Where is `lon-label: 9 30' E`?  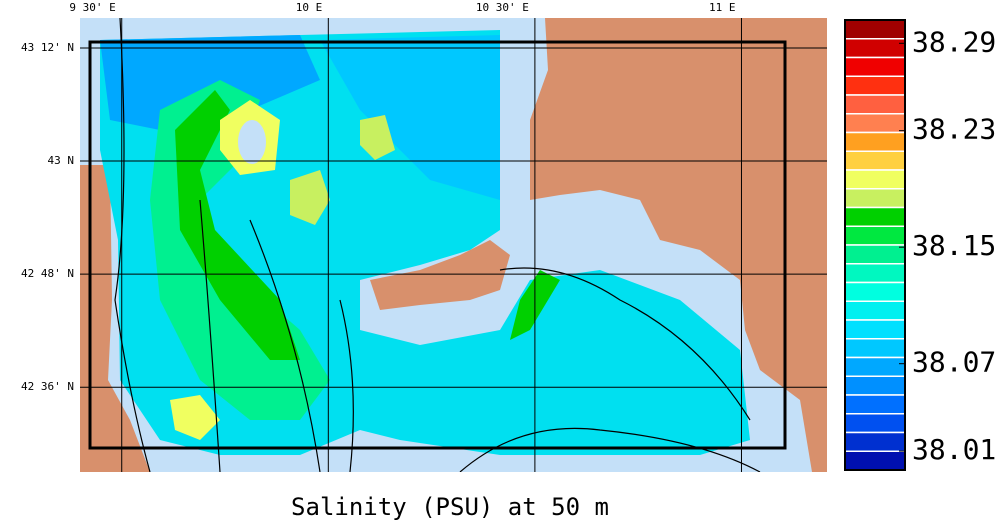 lon-label: 9 30' E is located at coordinates (92, 7).